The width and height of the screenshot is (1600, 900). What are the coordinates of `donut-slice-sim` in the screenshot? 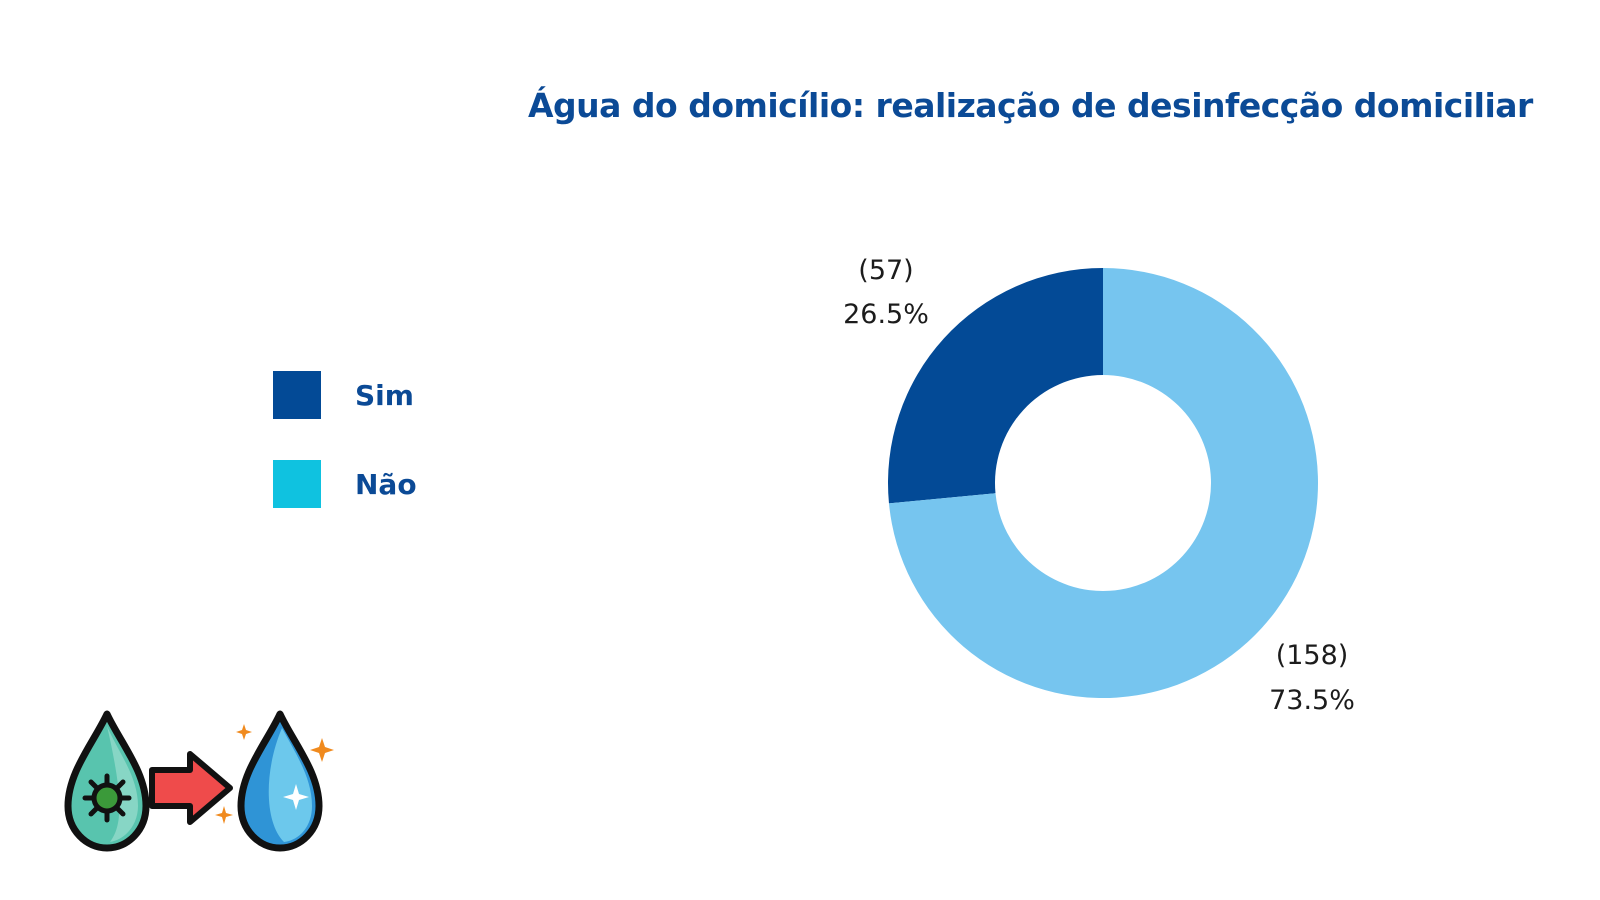 It's located at (995, 386).